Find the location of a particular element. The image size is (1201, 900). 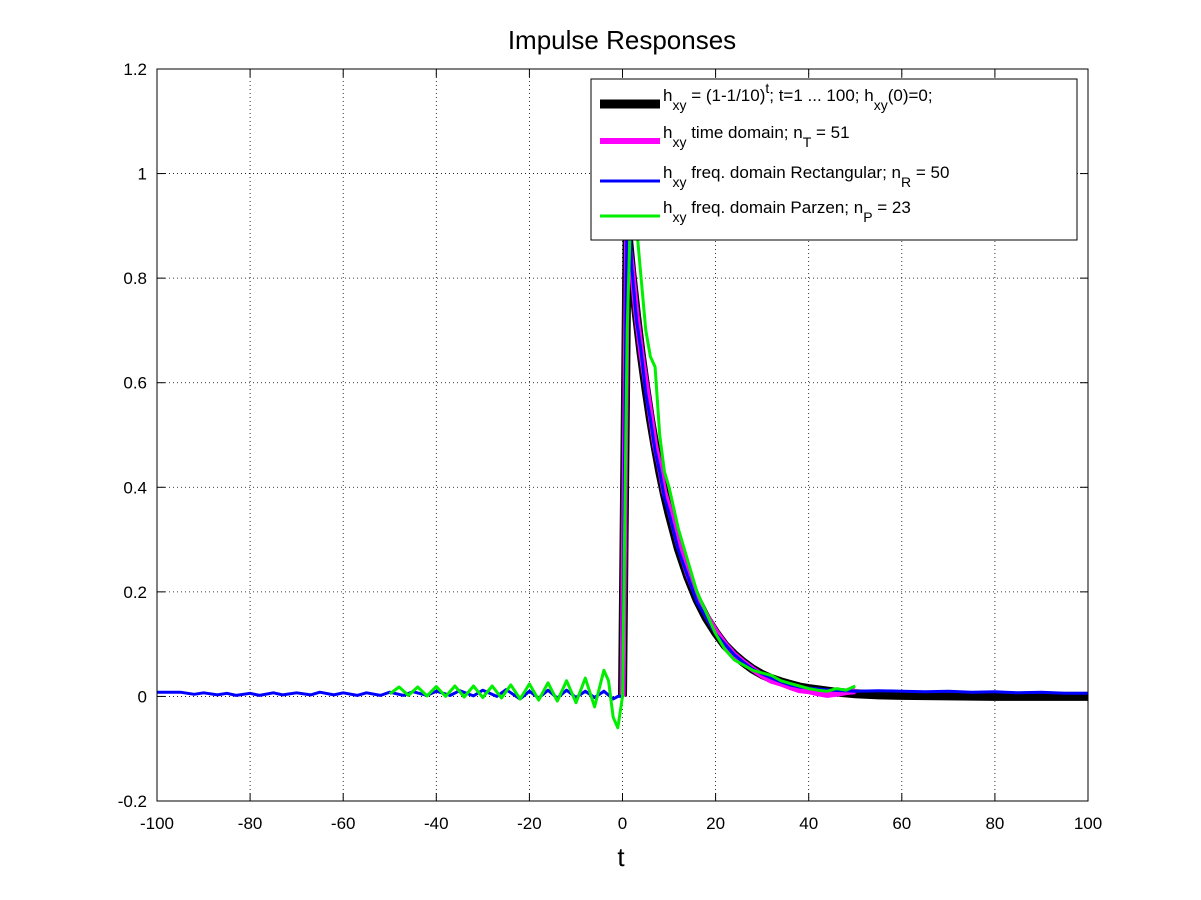

legend-entry-theoretical: hxy = (1-1/10)t; t=1 ... 100; hxy(0)=0; is located at coordinates (798, 96).